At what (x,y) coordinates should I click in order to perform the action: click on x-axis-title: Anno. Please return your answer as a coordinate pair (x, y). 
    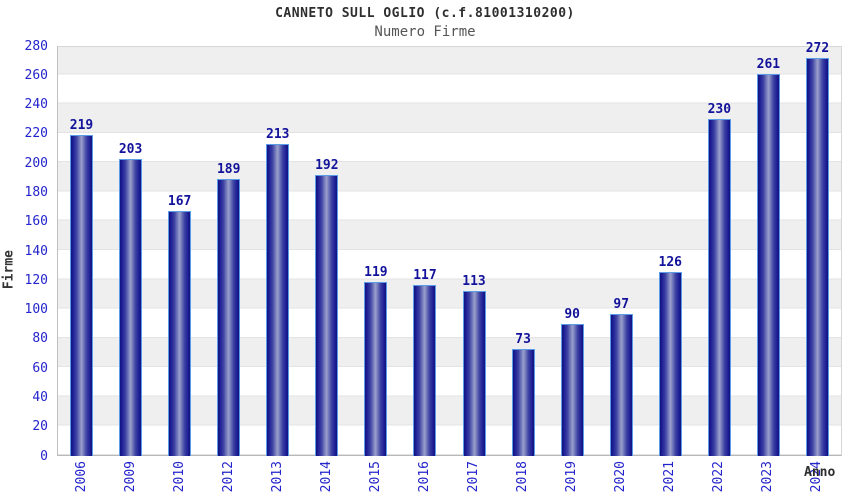
    Looking at the image, I should click on (820, 472).